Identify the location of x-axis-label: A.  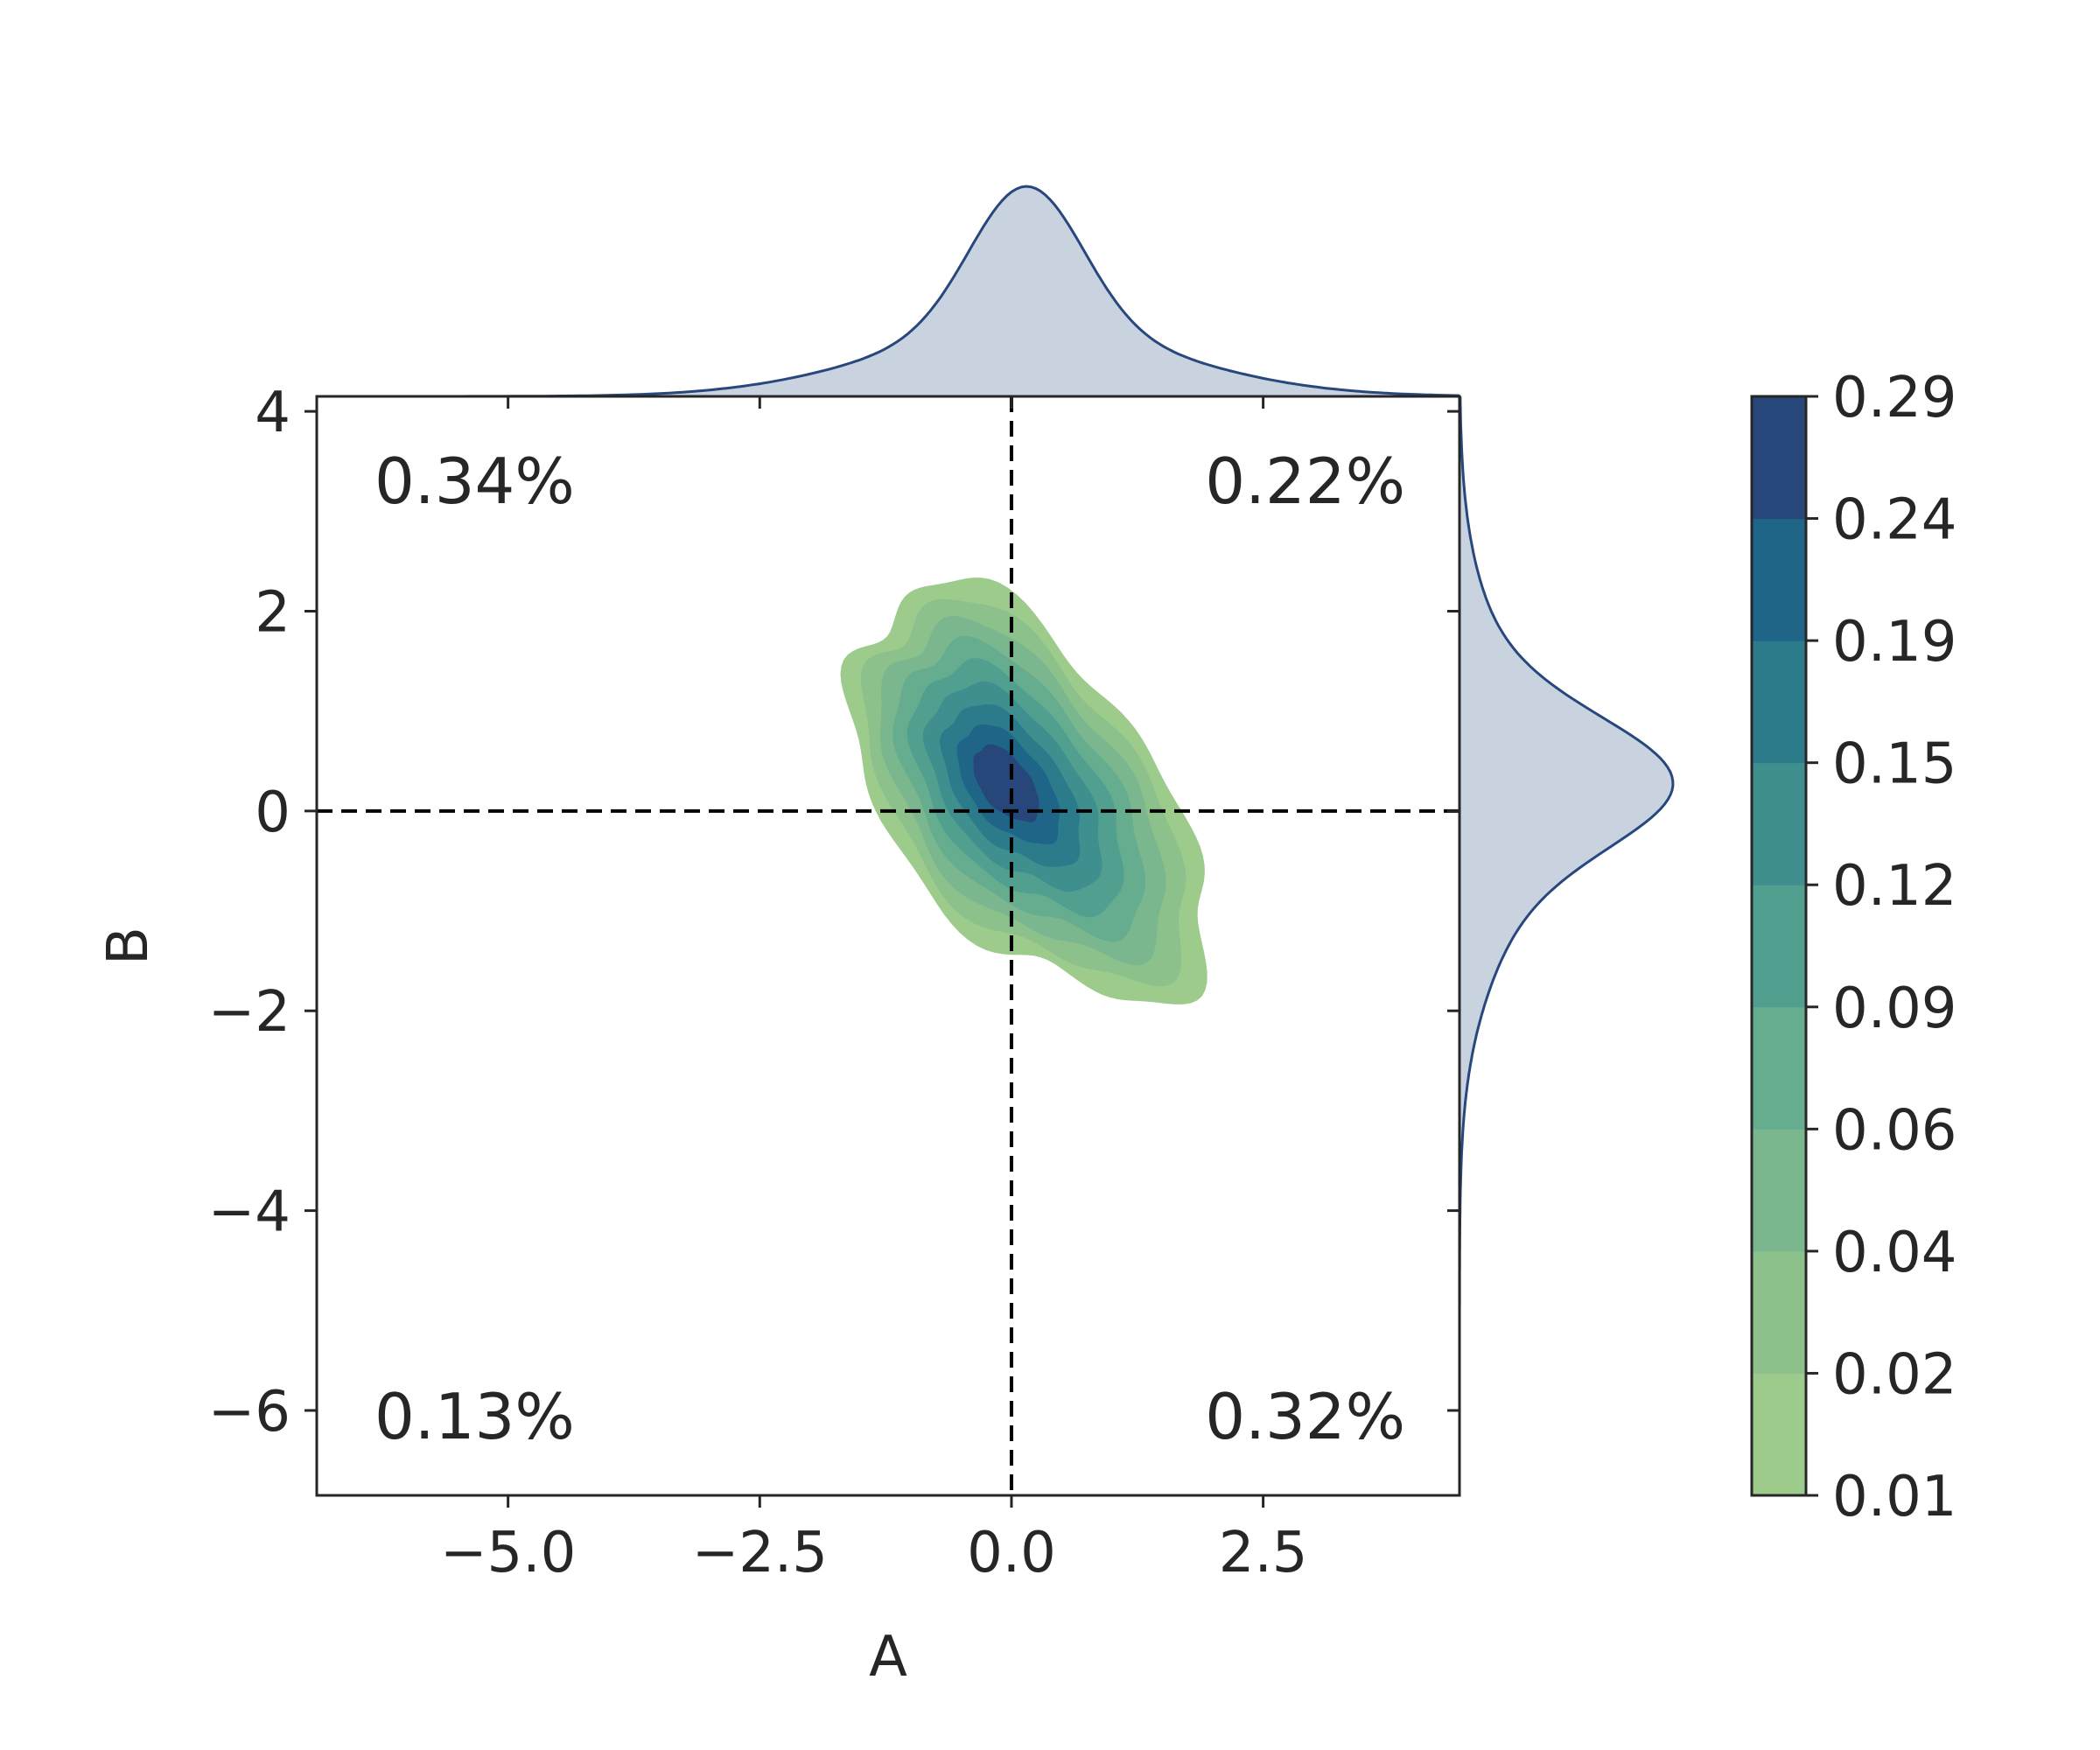
(888, 1657).